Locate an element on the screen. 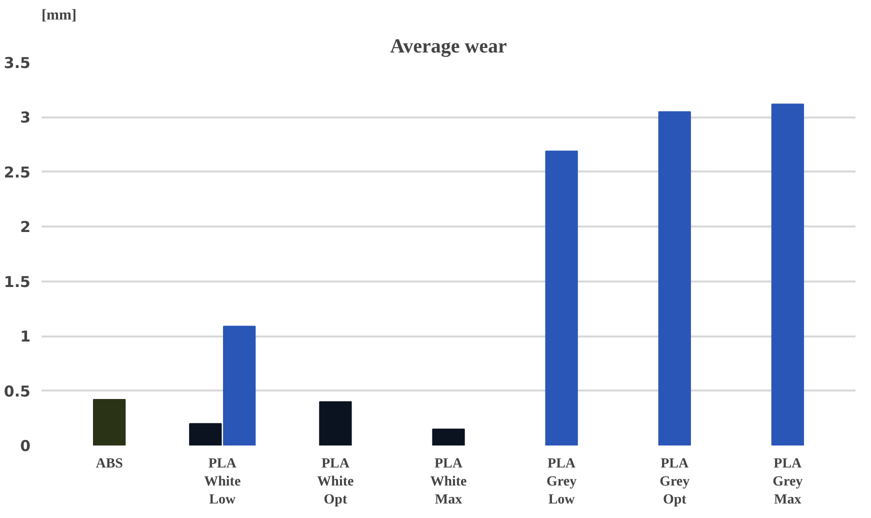 Image resolution: width=871 pixels, height=518 pixels. y-tick-label: 0.5 is located at coordinates (17, 391).